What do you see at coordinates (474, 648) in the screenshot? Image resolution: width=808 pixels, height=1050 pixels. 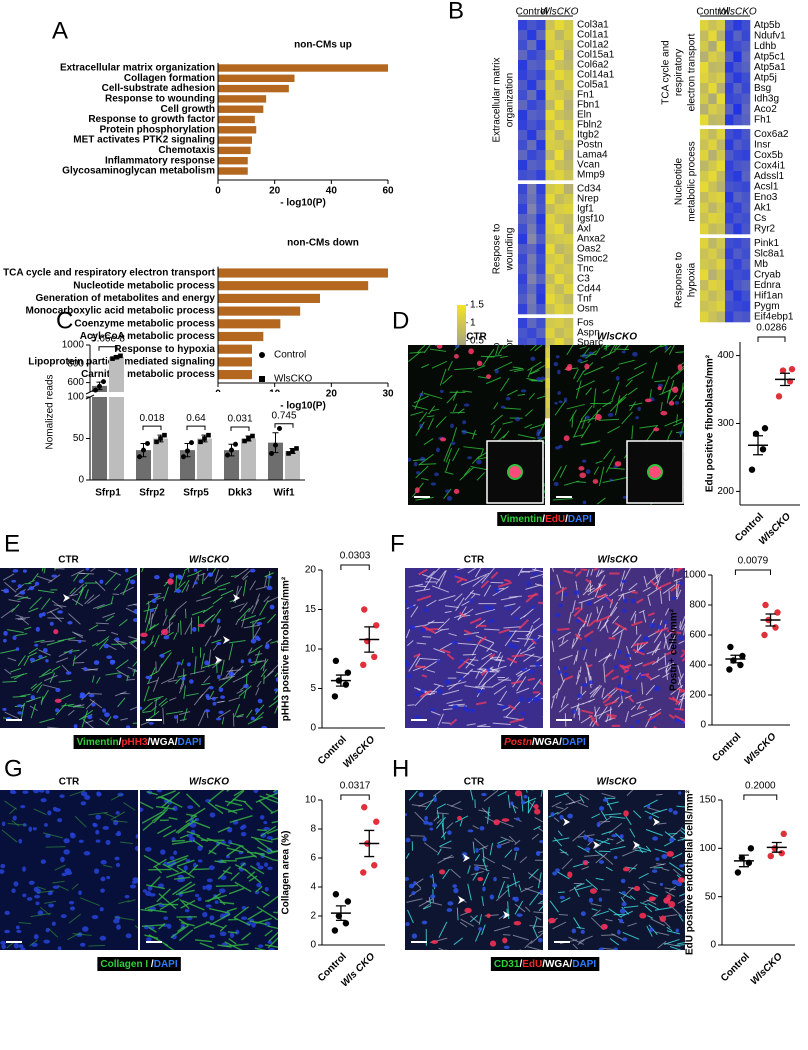 I see `micrograph` at bounding box center [474, 648].